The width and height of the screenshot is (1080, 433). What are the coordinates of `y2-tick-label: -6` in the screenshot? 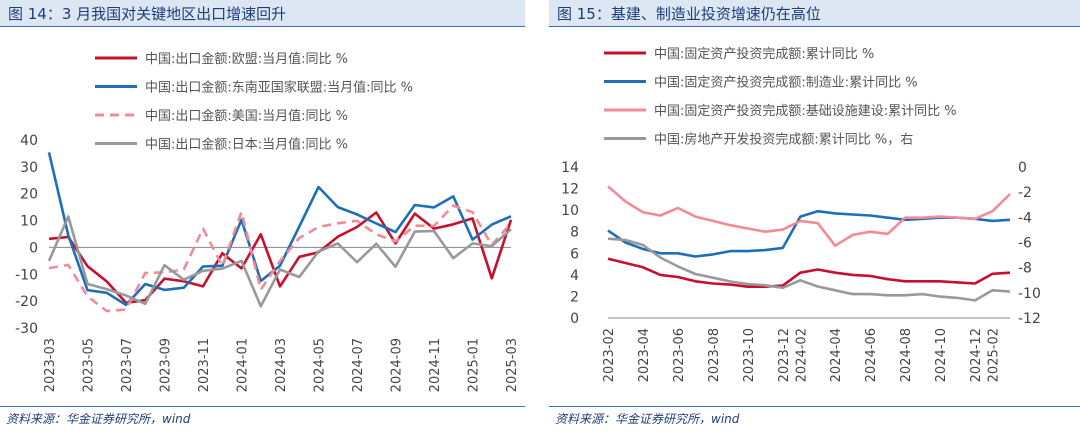 It's located at (1025, 244).